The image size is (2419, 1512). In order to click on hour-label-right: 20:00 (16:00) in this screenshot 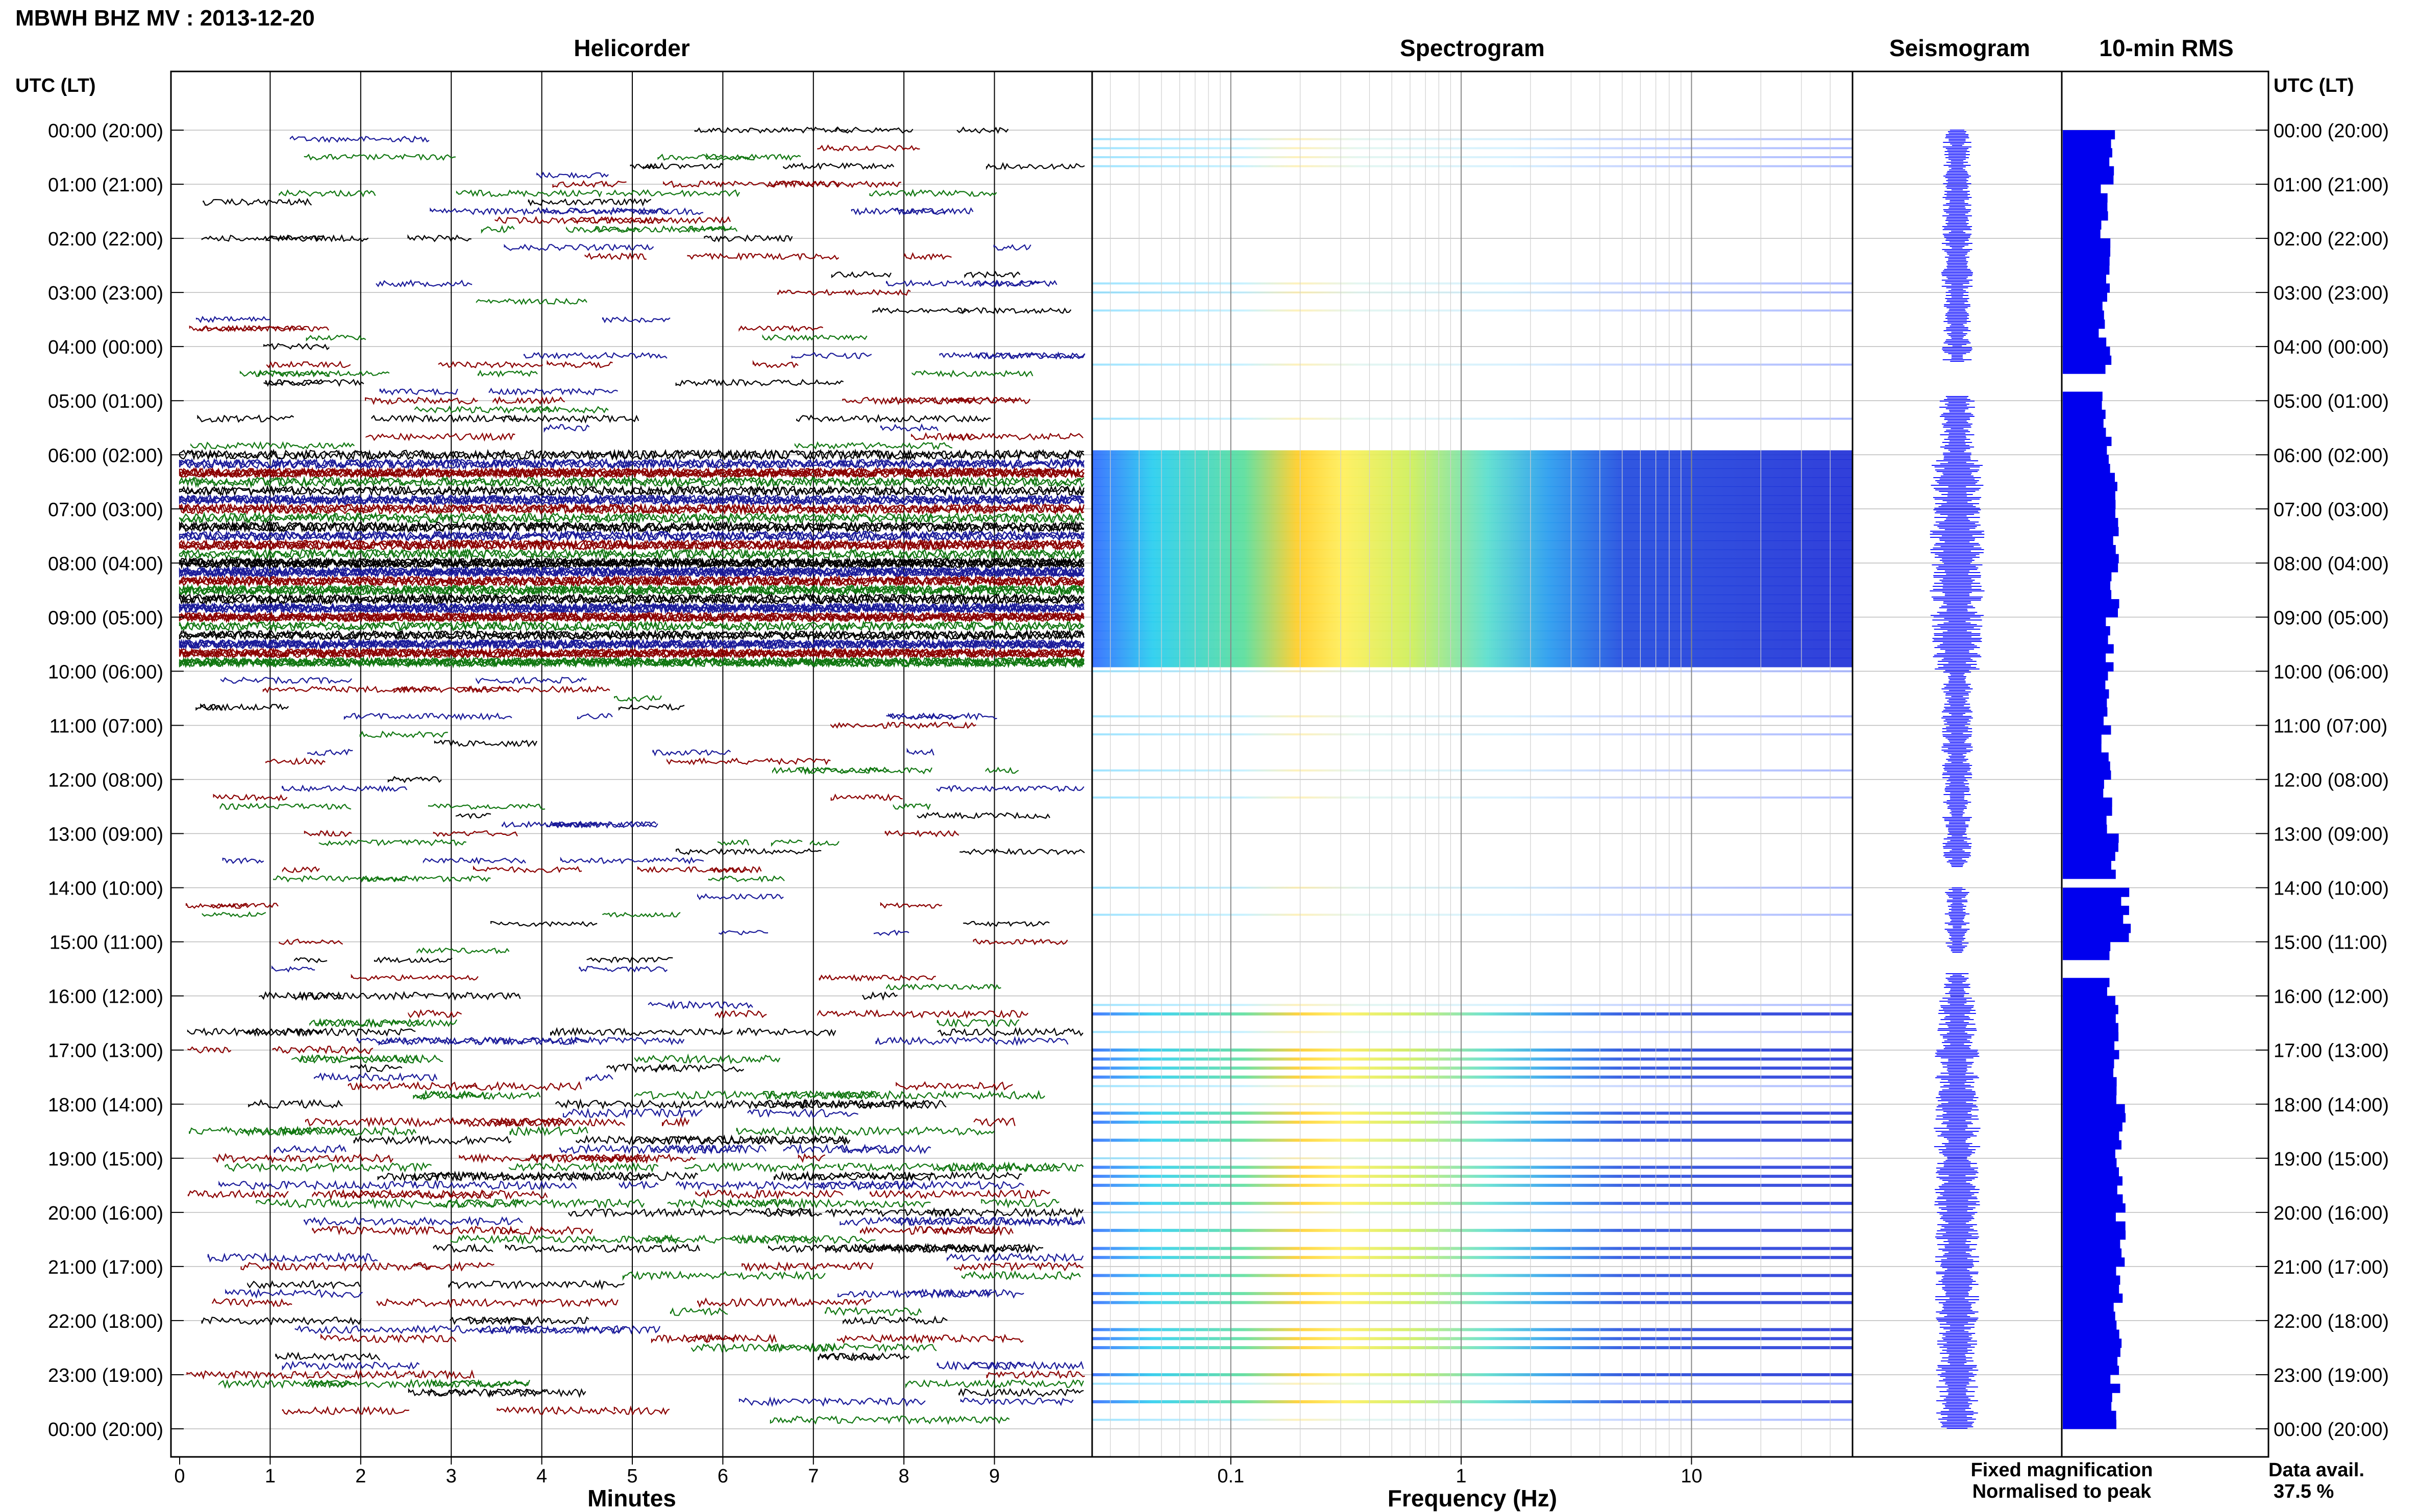, I will do `click(2331, 1213)`.